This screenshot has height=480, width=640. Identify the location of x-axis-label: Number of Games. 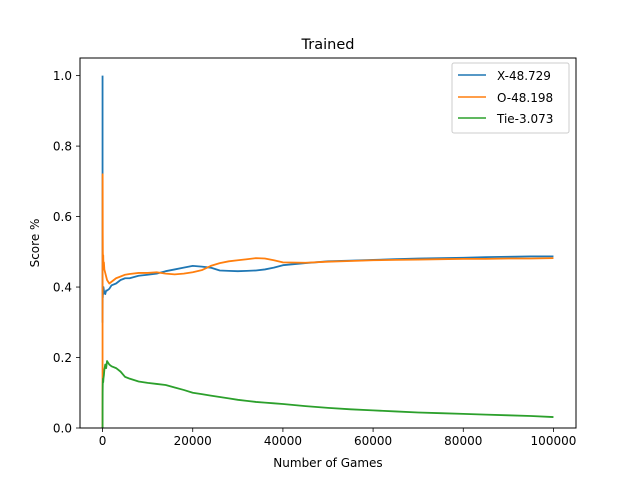
(327, 463).